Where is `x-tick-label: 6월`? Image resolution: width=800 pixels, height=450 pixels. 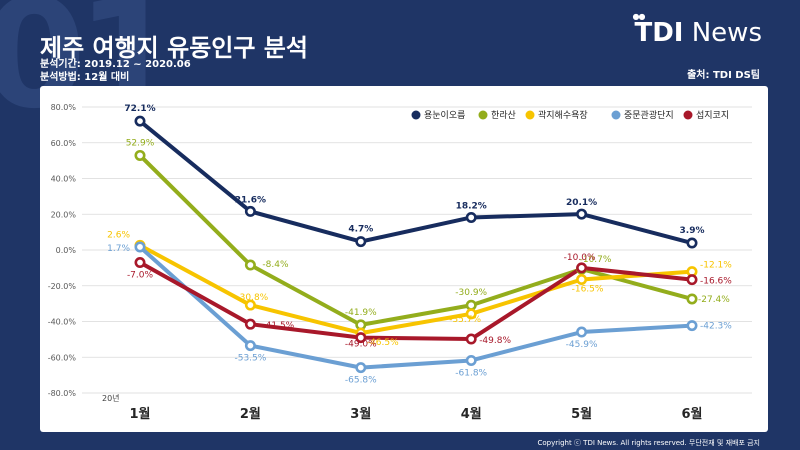 x-tick-label: 6월 is located at coordinates (691, 414).